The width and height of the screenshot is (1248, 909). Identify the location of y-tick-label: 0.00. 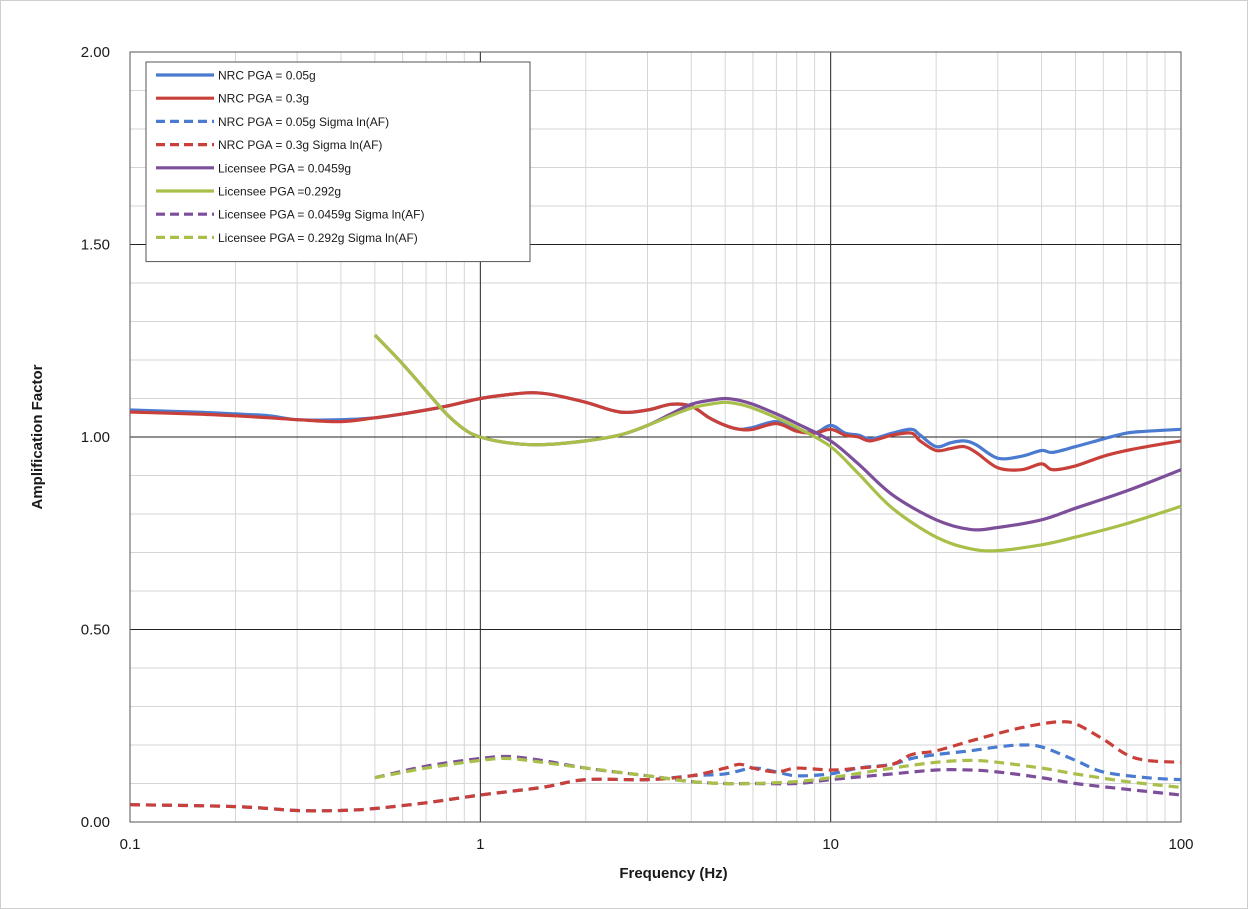
(95, 822).